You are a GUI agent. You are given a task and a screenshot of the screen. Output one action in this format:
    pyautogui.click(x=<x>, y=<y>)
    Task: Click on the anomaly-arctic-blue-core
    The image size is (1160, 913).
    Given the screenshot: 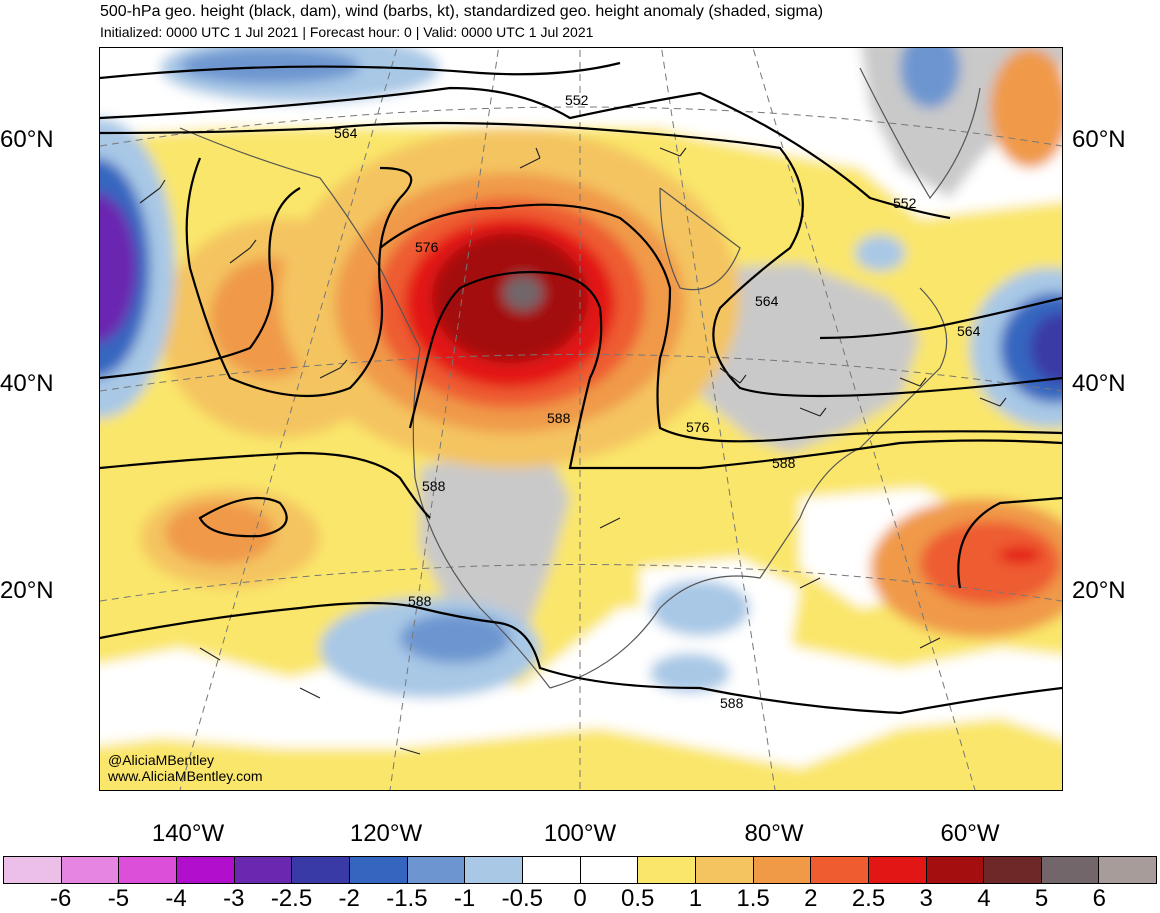 What is the action you would take?
    pyautogui.click(x=270, y=66)
    